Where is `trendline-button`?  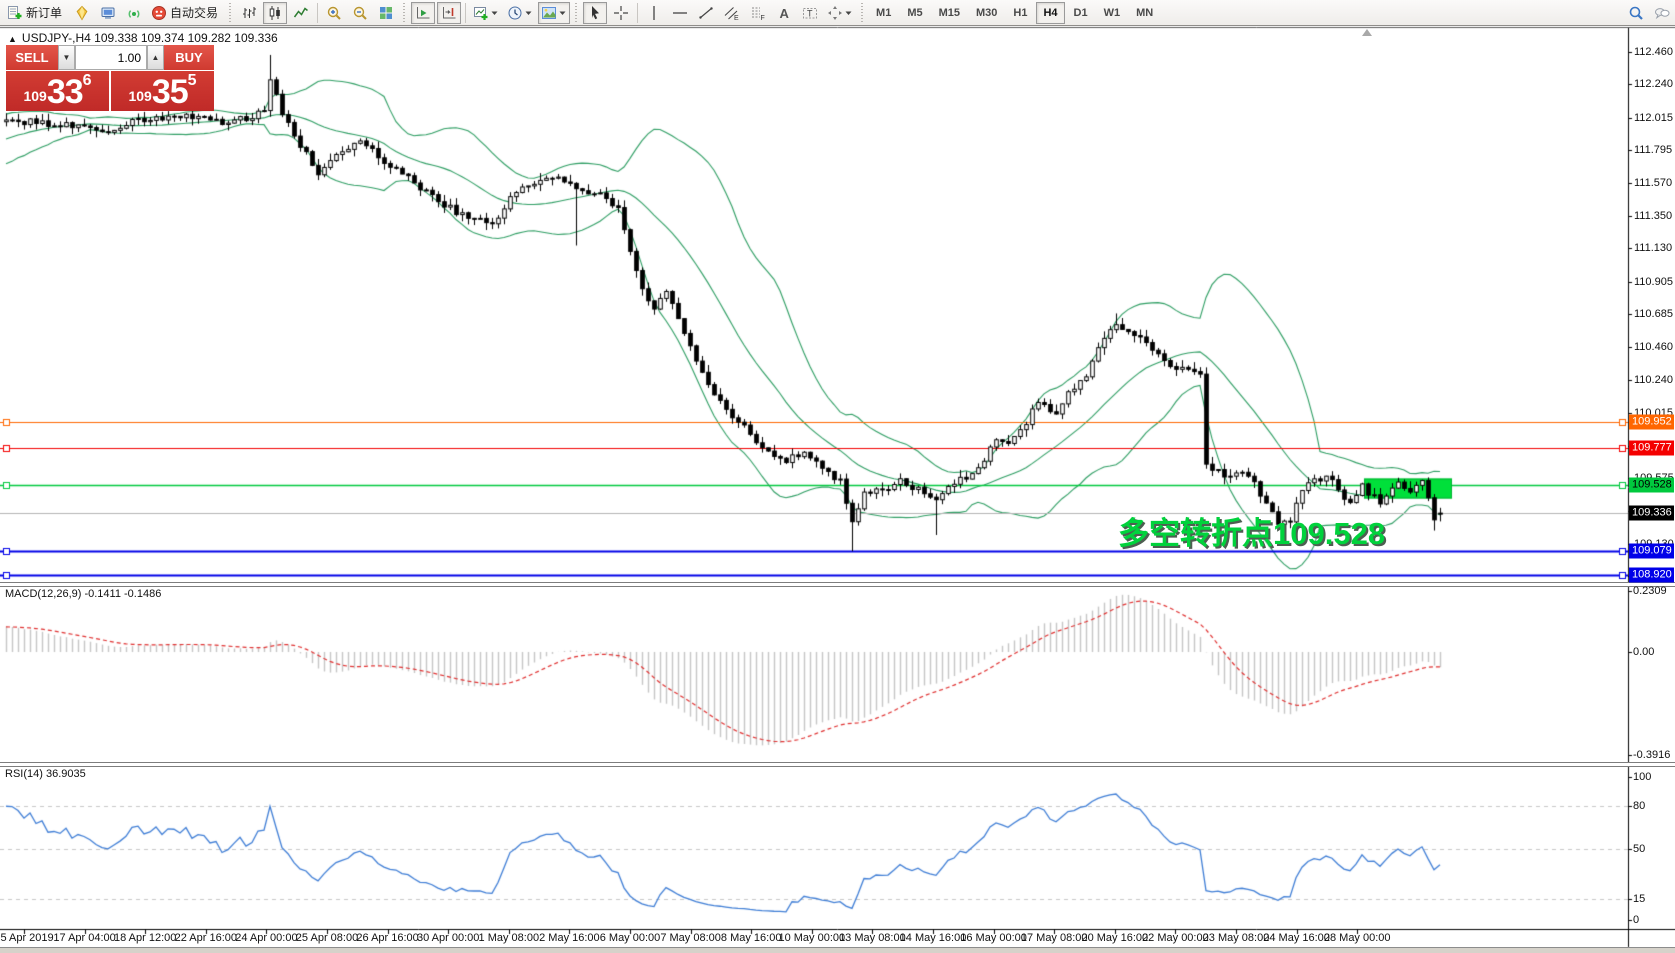
trendline-button is located at coordinates (706, 13).